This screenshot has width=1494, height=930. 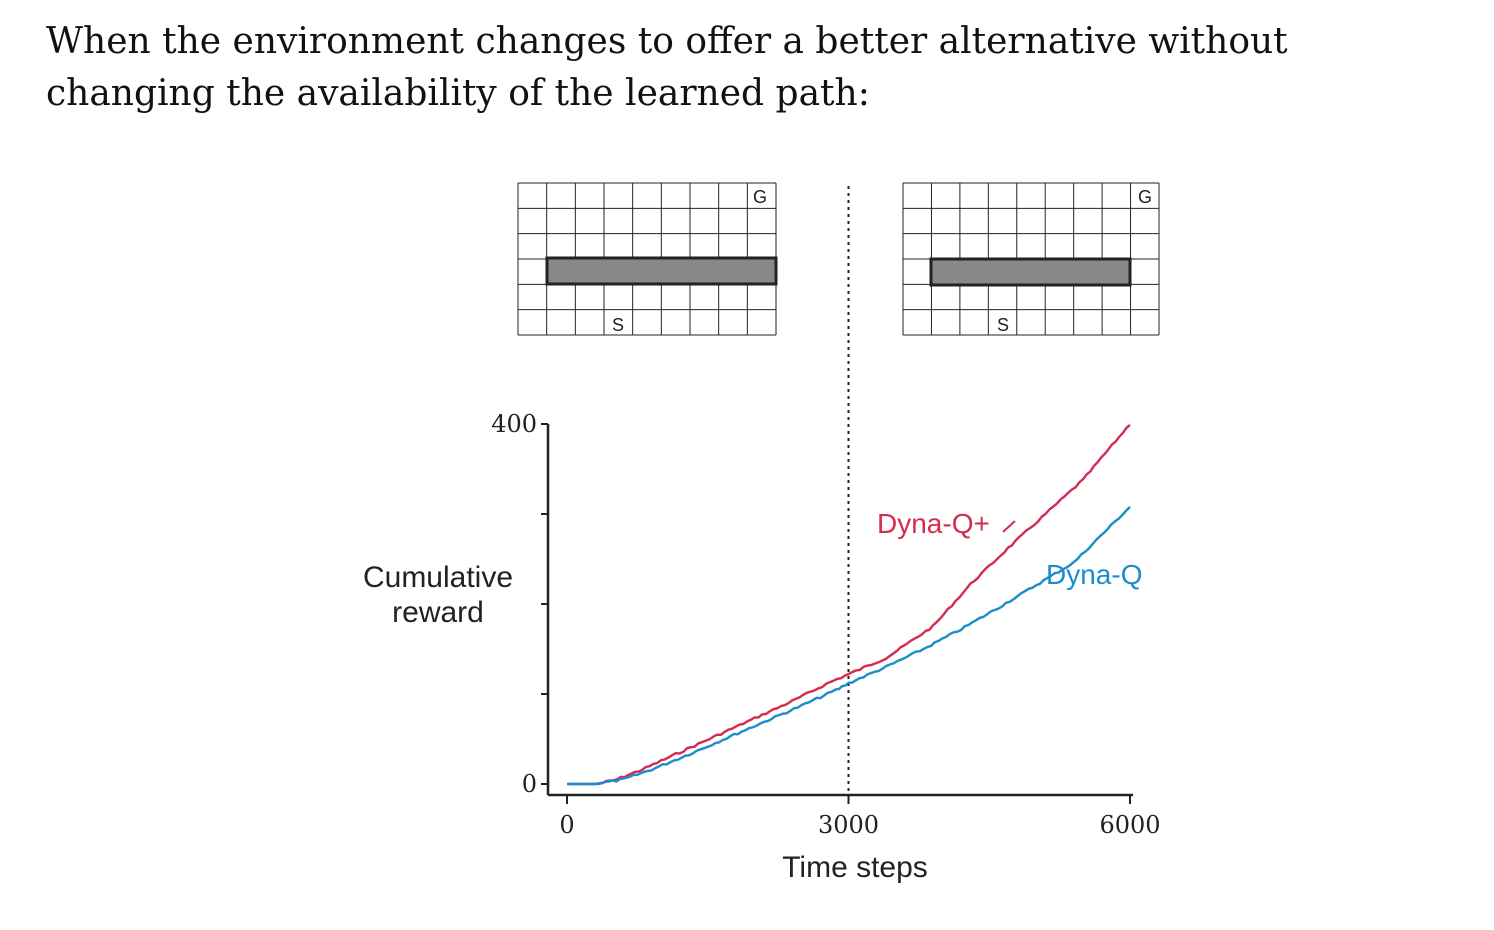 I want to click on series-label-dyna-q-plus: Dyna-Q+, so click(x=933, y=523).